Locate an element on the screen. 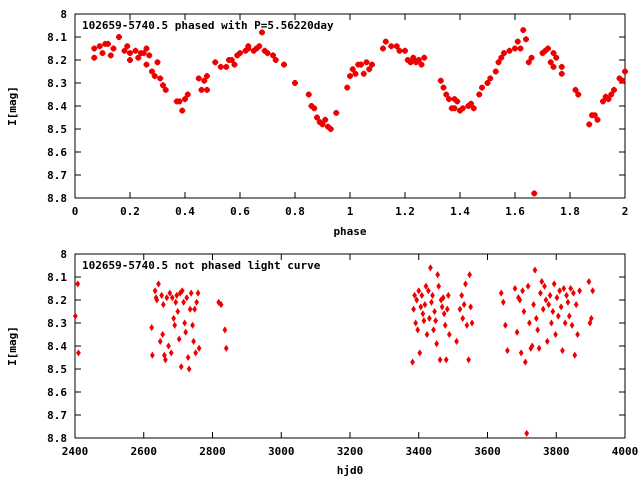  y-tick-label: 8.6 is located at coordinates (57, 152).